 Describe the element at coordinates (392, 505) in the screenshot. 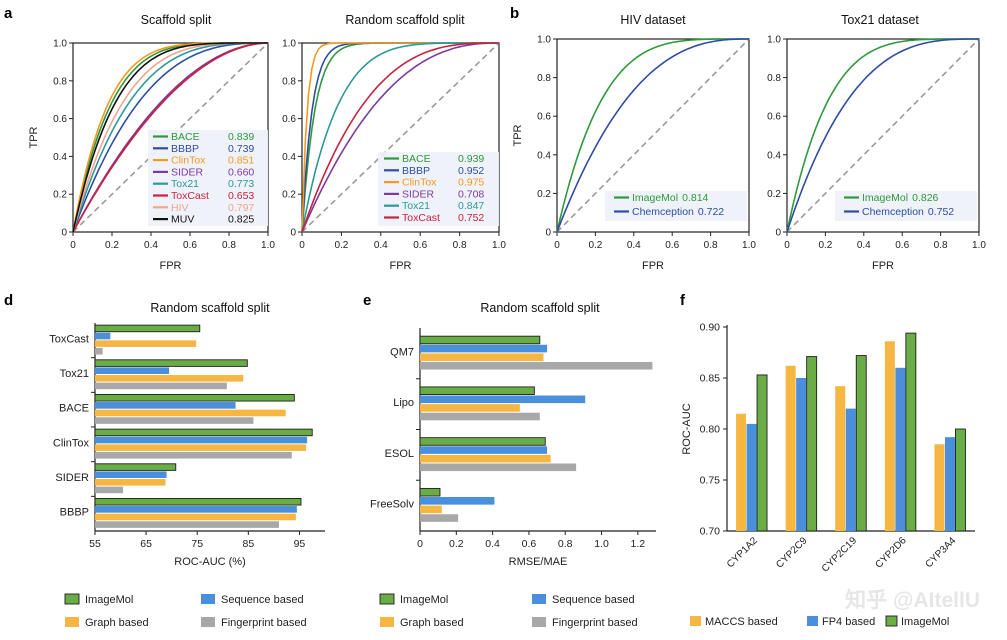

I see `category-label: FreeSolv` at that location.